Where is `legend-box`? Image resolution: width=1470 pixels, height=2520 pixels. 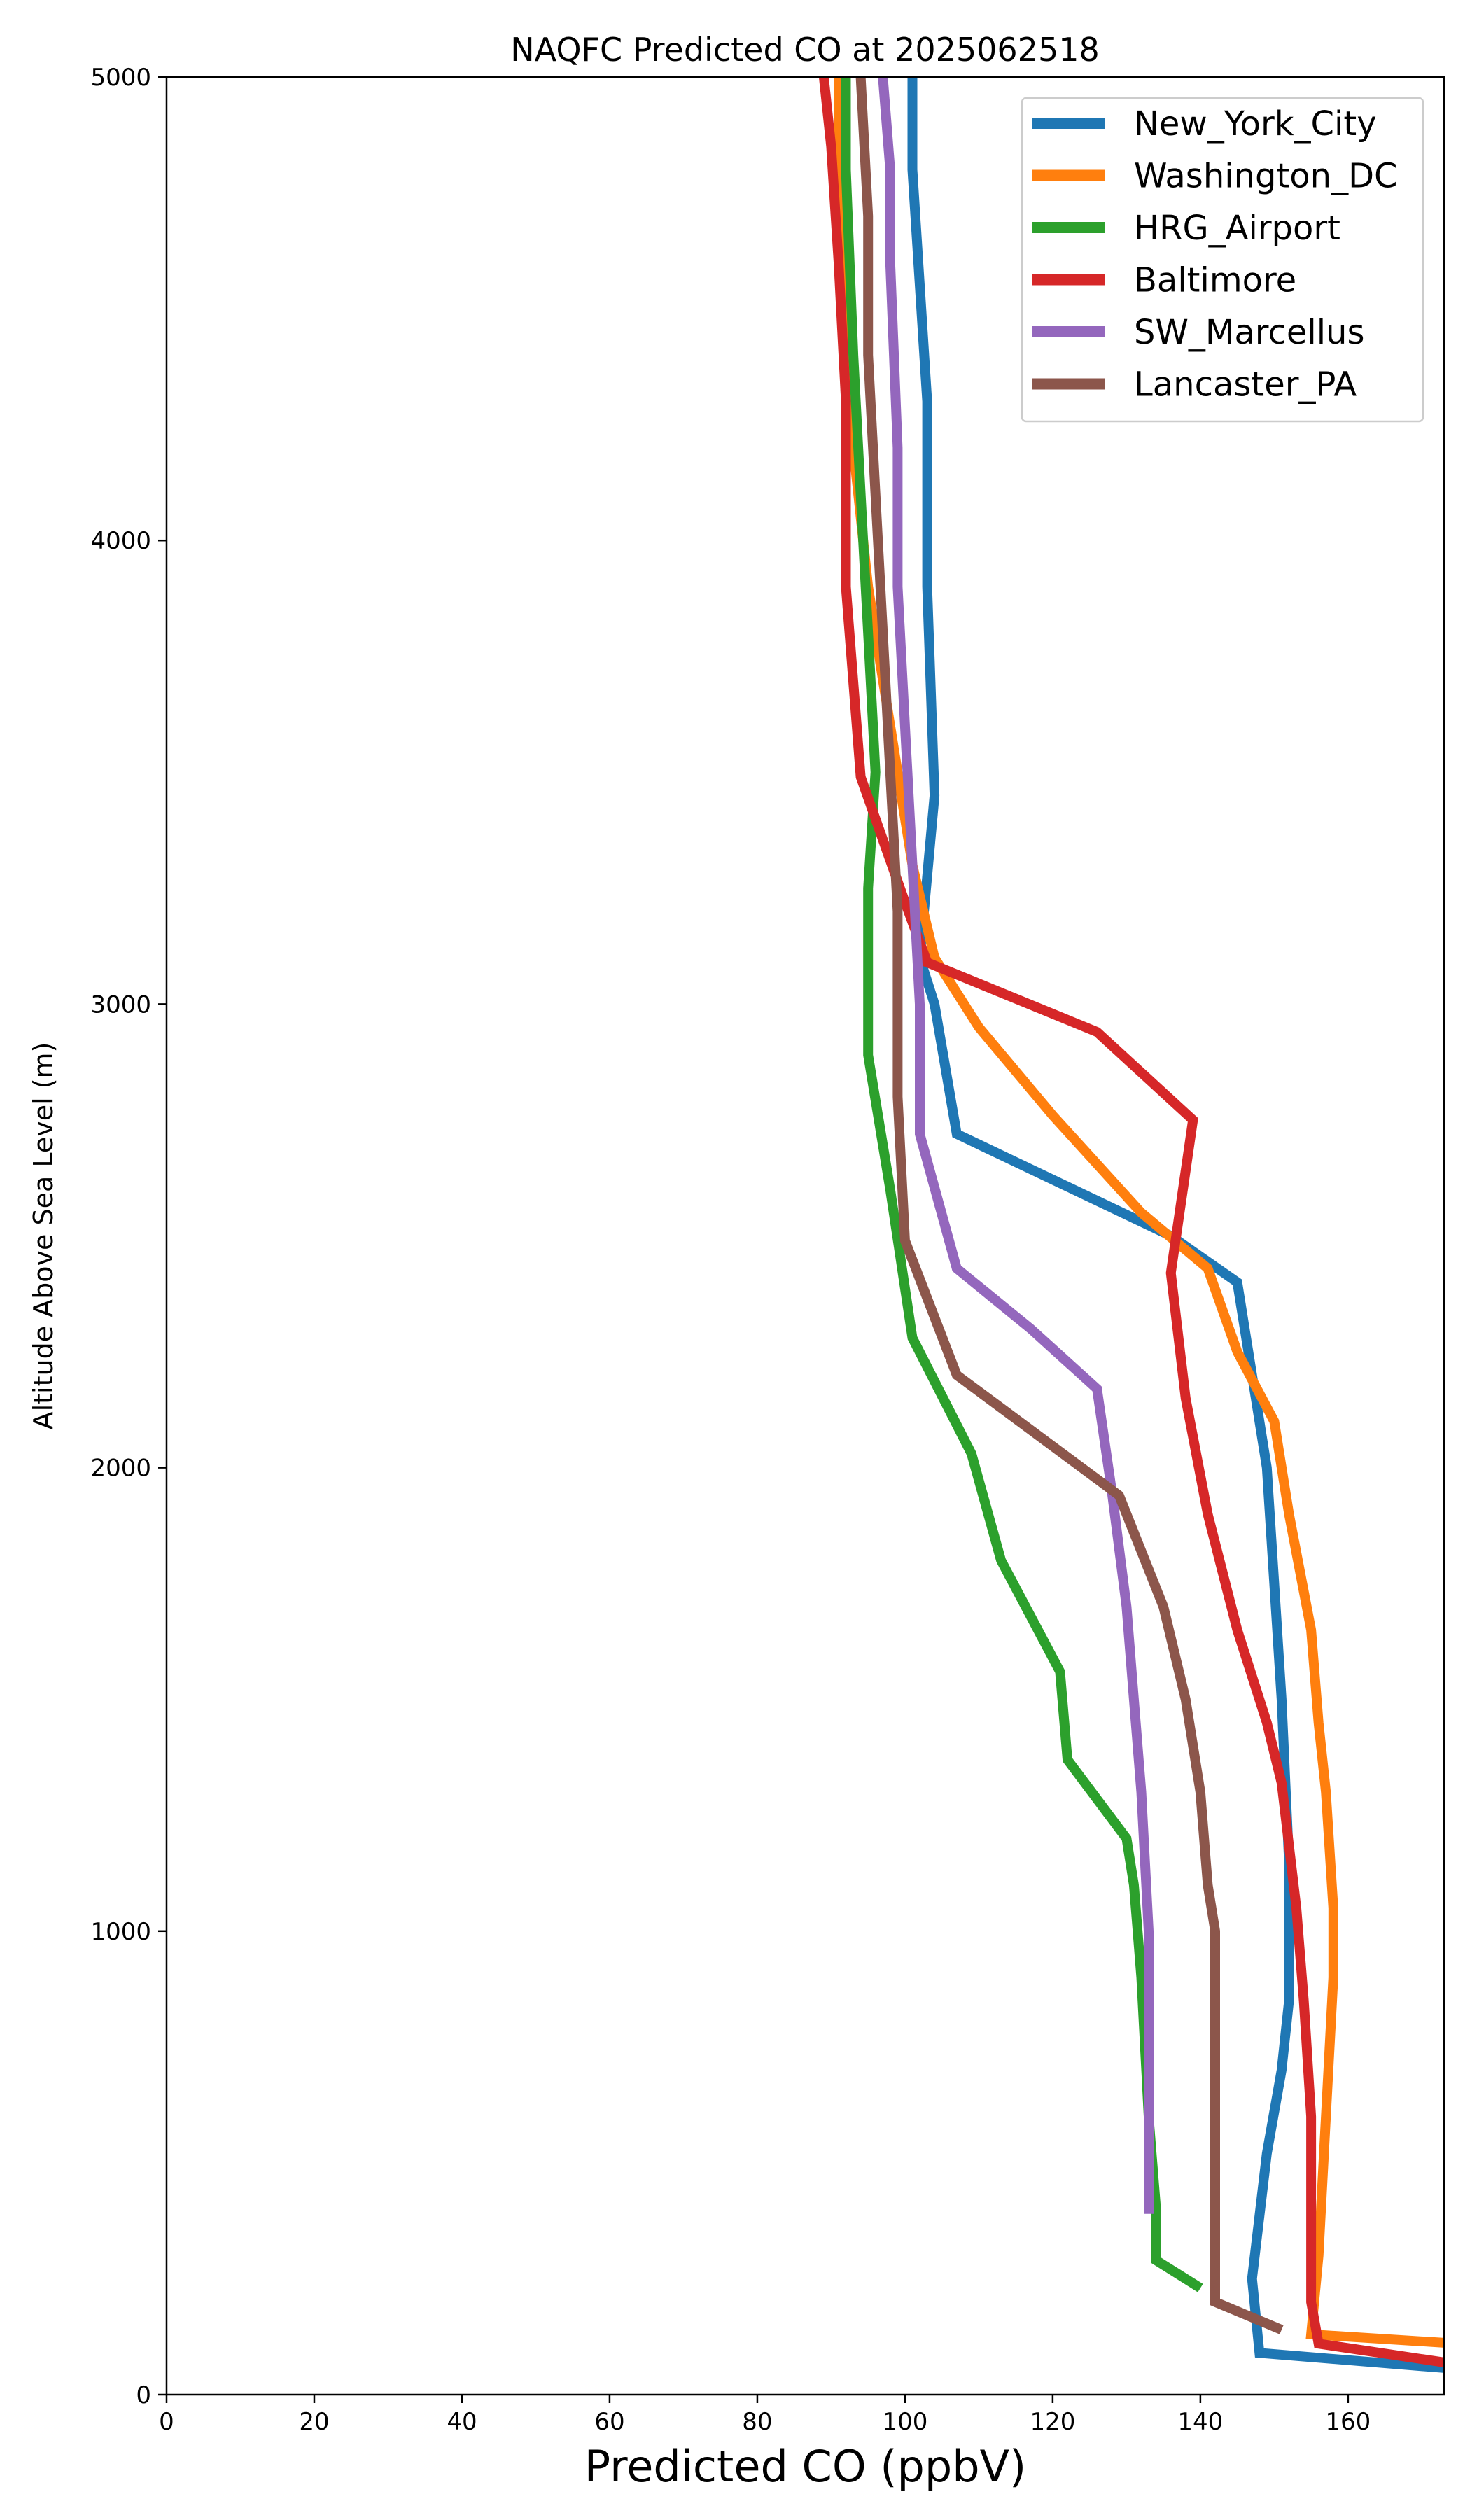
legend-box is located at coordinates (1222, 260).